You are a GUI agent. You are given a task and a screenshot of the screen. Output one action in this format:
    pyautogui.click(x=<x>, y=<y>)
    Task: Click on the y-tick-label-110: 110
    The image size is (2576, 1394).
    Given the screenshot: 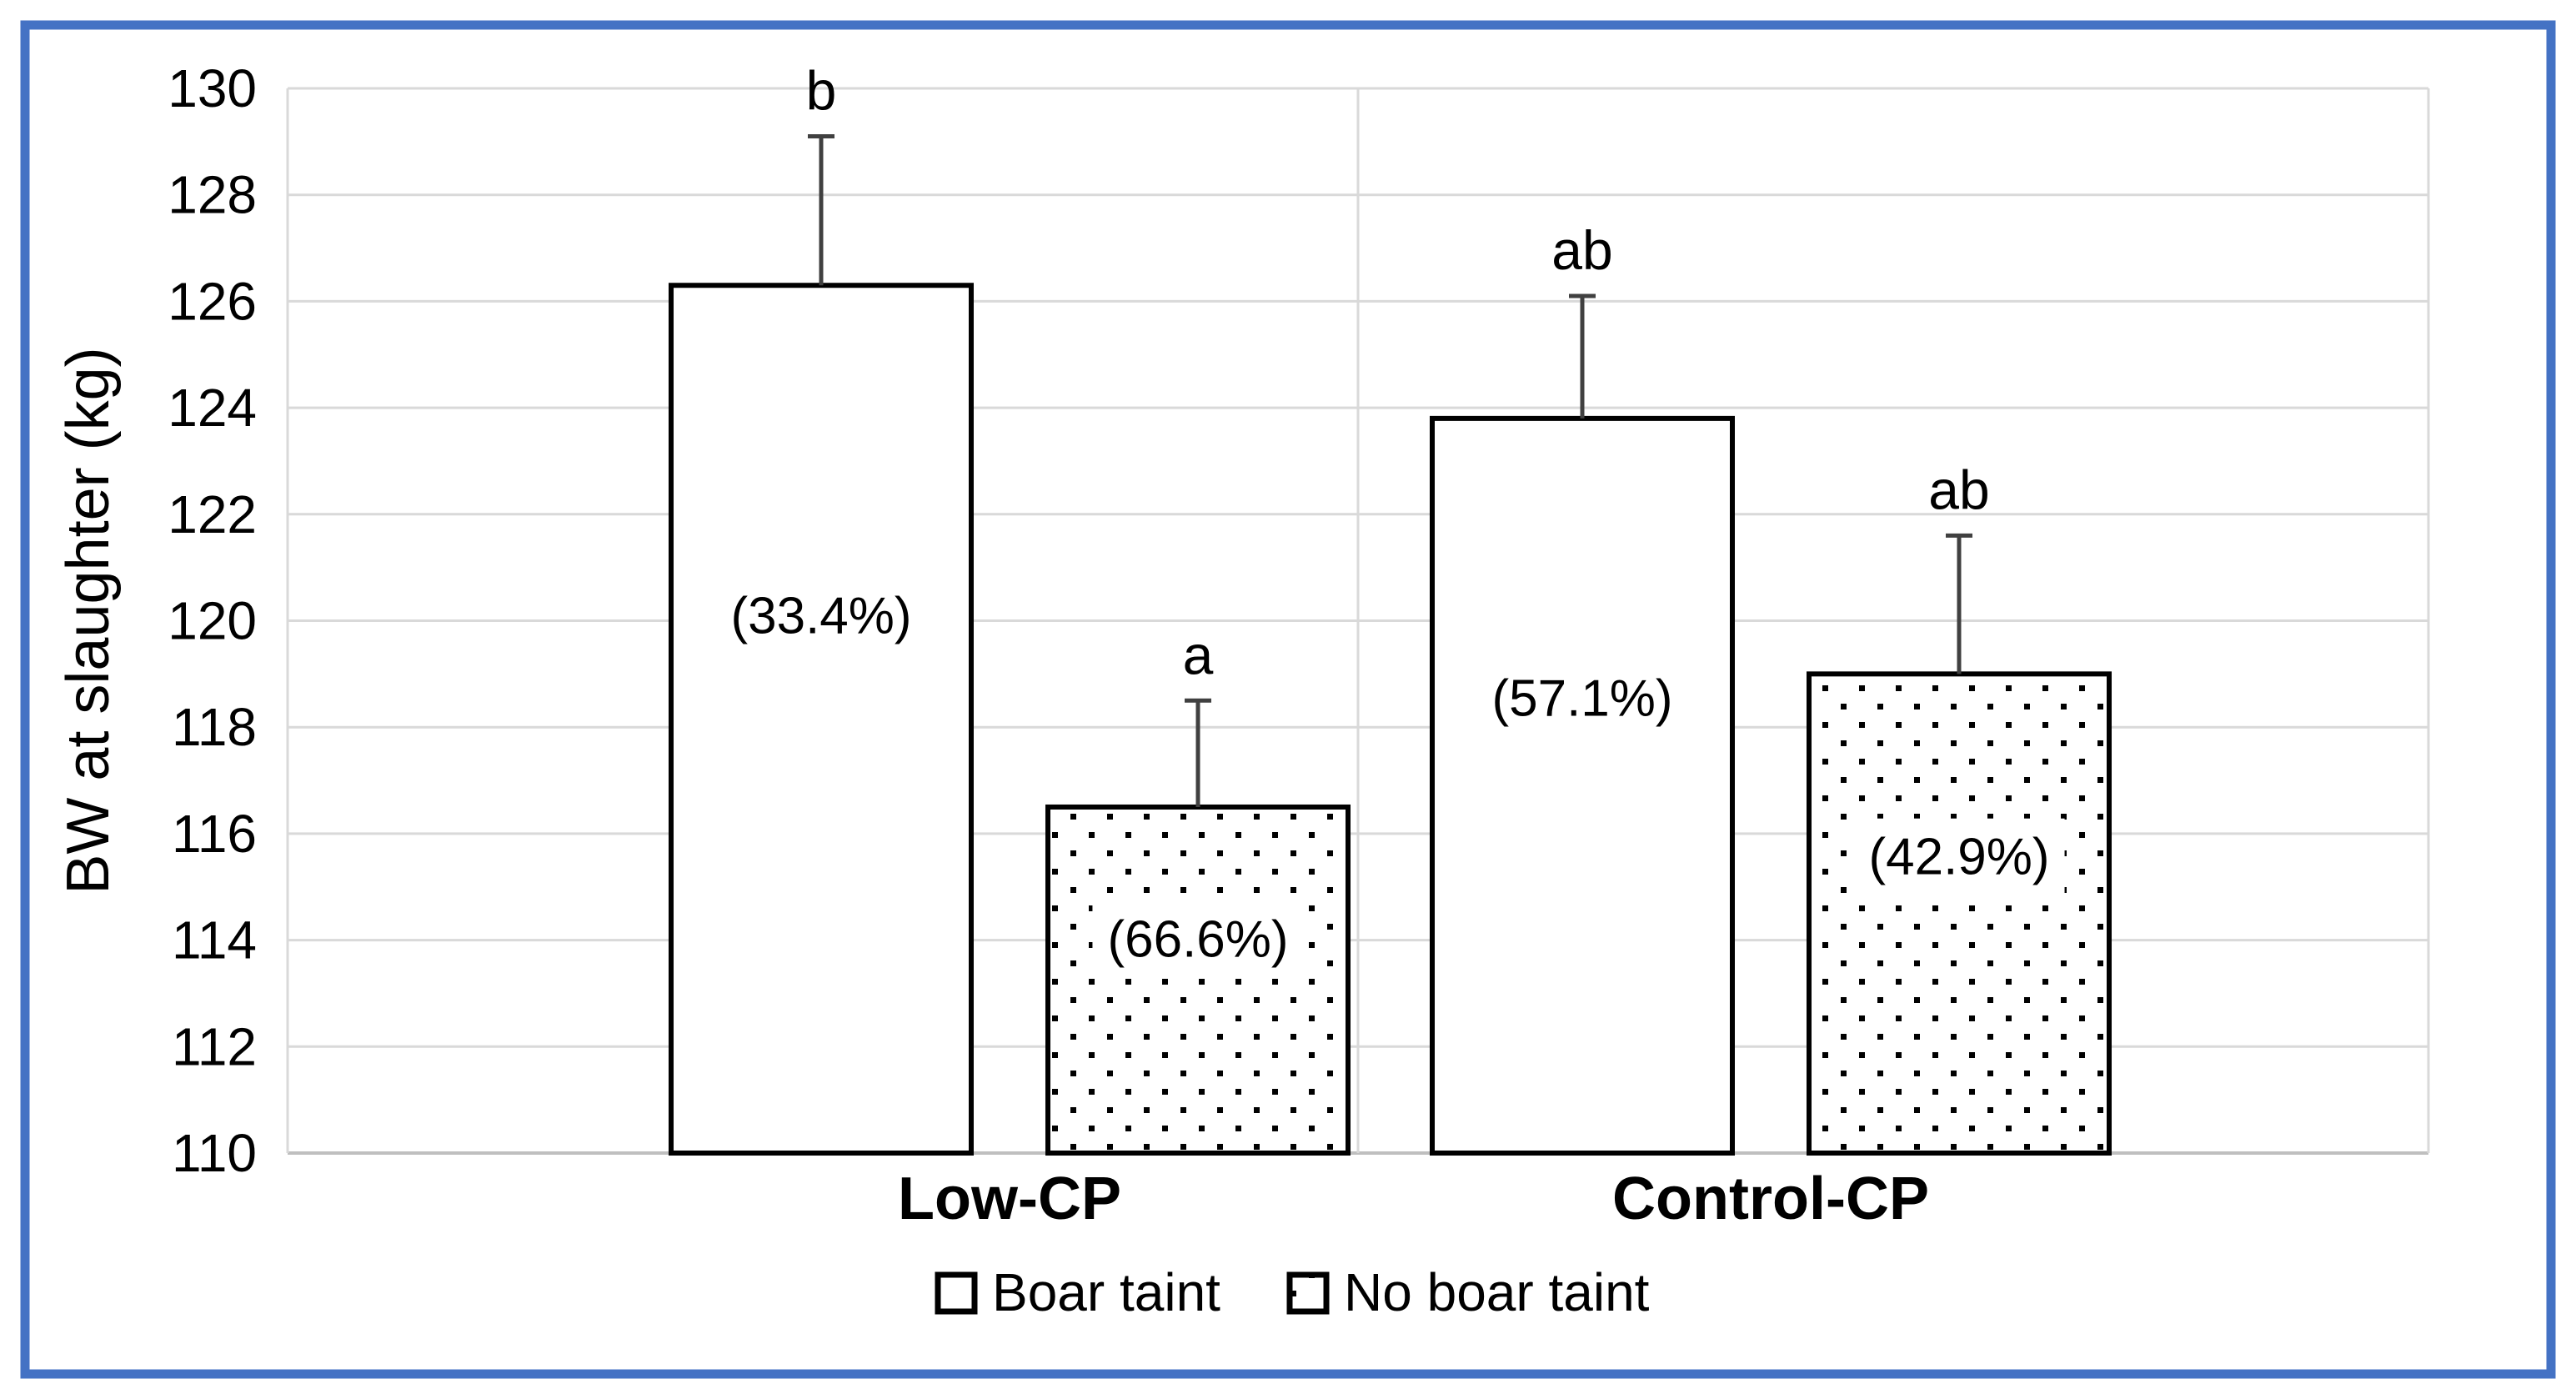 What is the action you would take?
    pyautogui.click(x=214, y=1153)
    